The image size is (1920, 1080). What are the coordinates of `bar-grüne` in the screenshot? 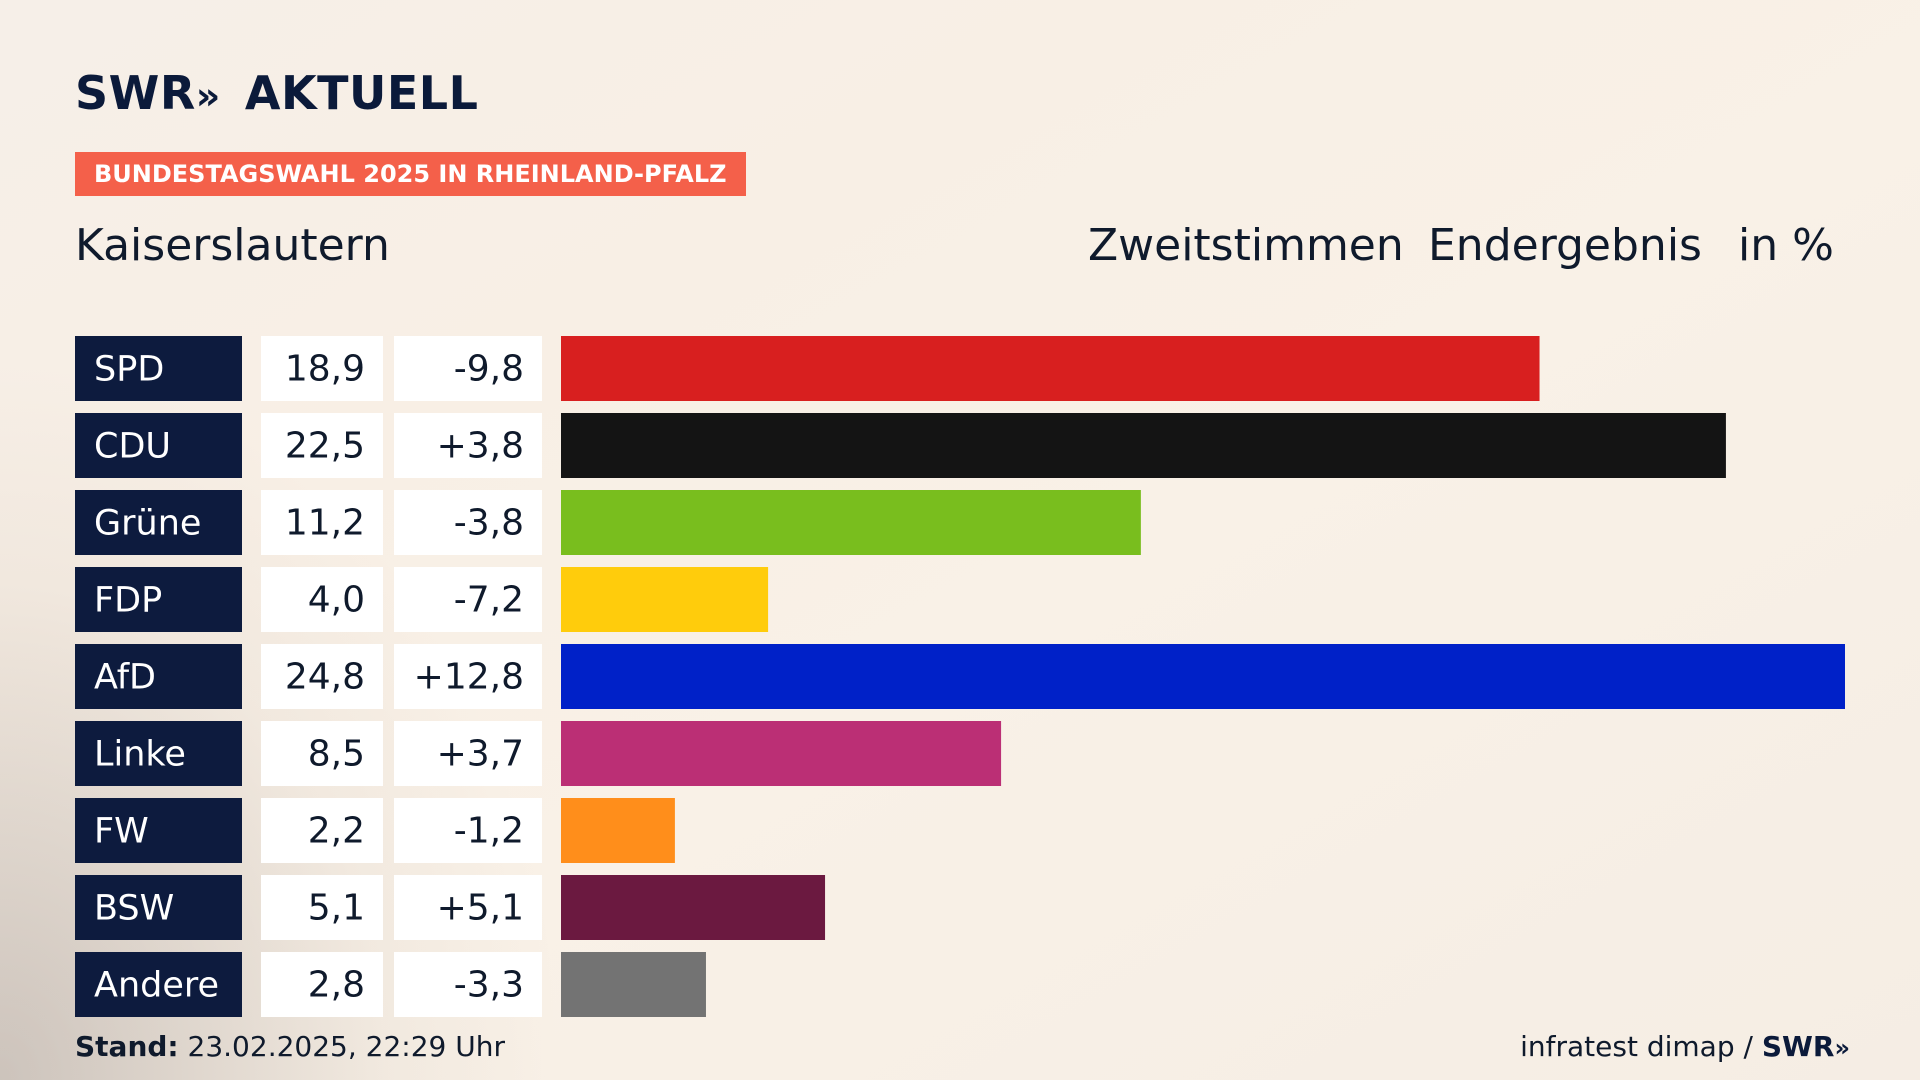 It's located at (851, 522).